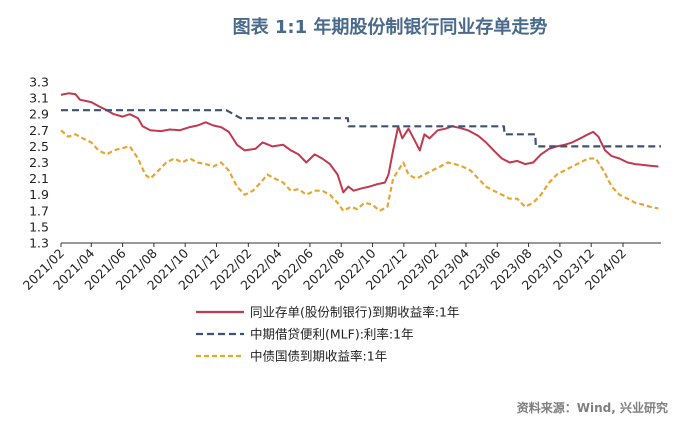  What do you see at coordinates (39, 226) in the screenshot?
I see `y-tick-label: 1.5` at bounding box center [39, 226].